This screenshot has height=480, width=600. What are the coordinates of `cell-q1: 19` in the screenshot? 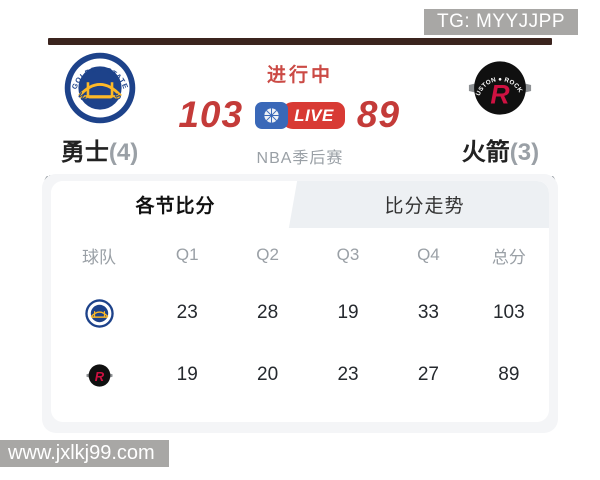 It's located at (187, 374).